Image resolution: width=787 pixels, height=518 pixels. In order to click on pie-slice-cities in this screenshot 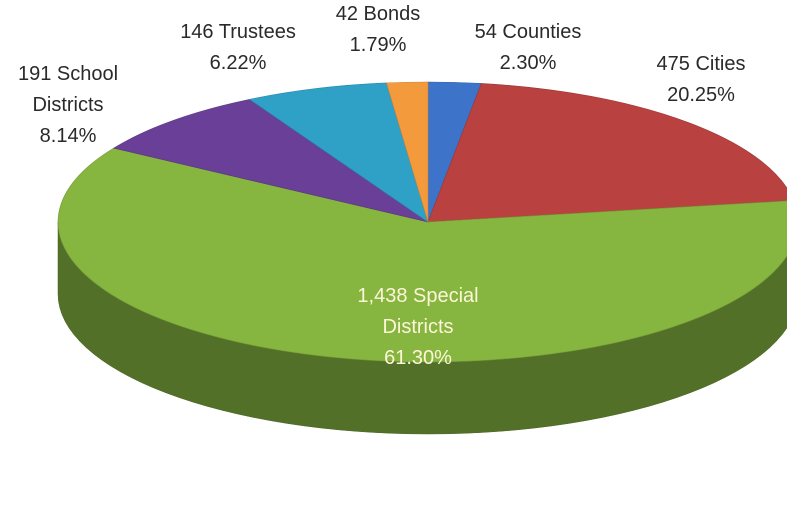, I will do `click(607, 153)`.